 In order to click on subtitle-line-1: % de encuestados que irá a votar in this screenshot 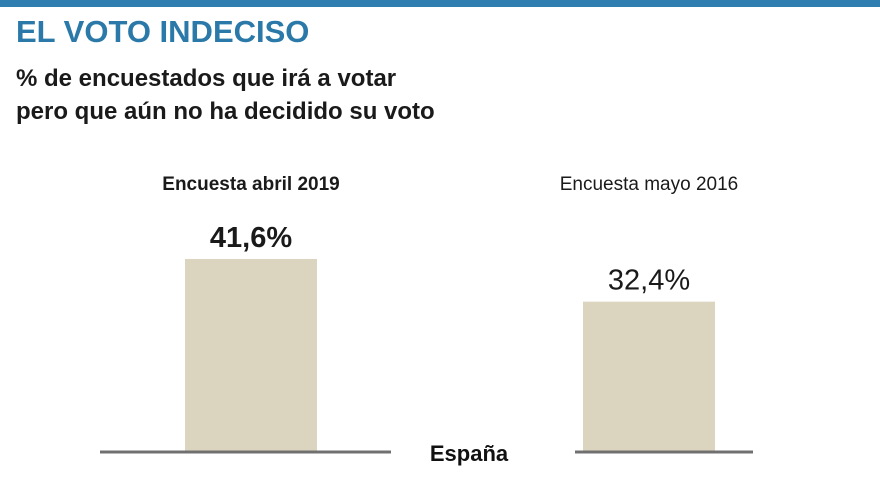, I will do `click(206, 78)`.